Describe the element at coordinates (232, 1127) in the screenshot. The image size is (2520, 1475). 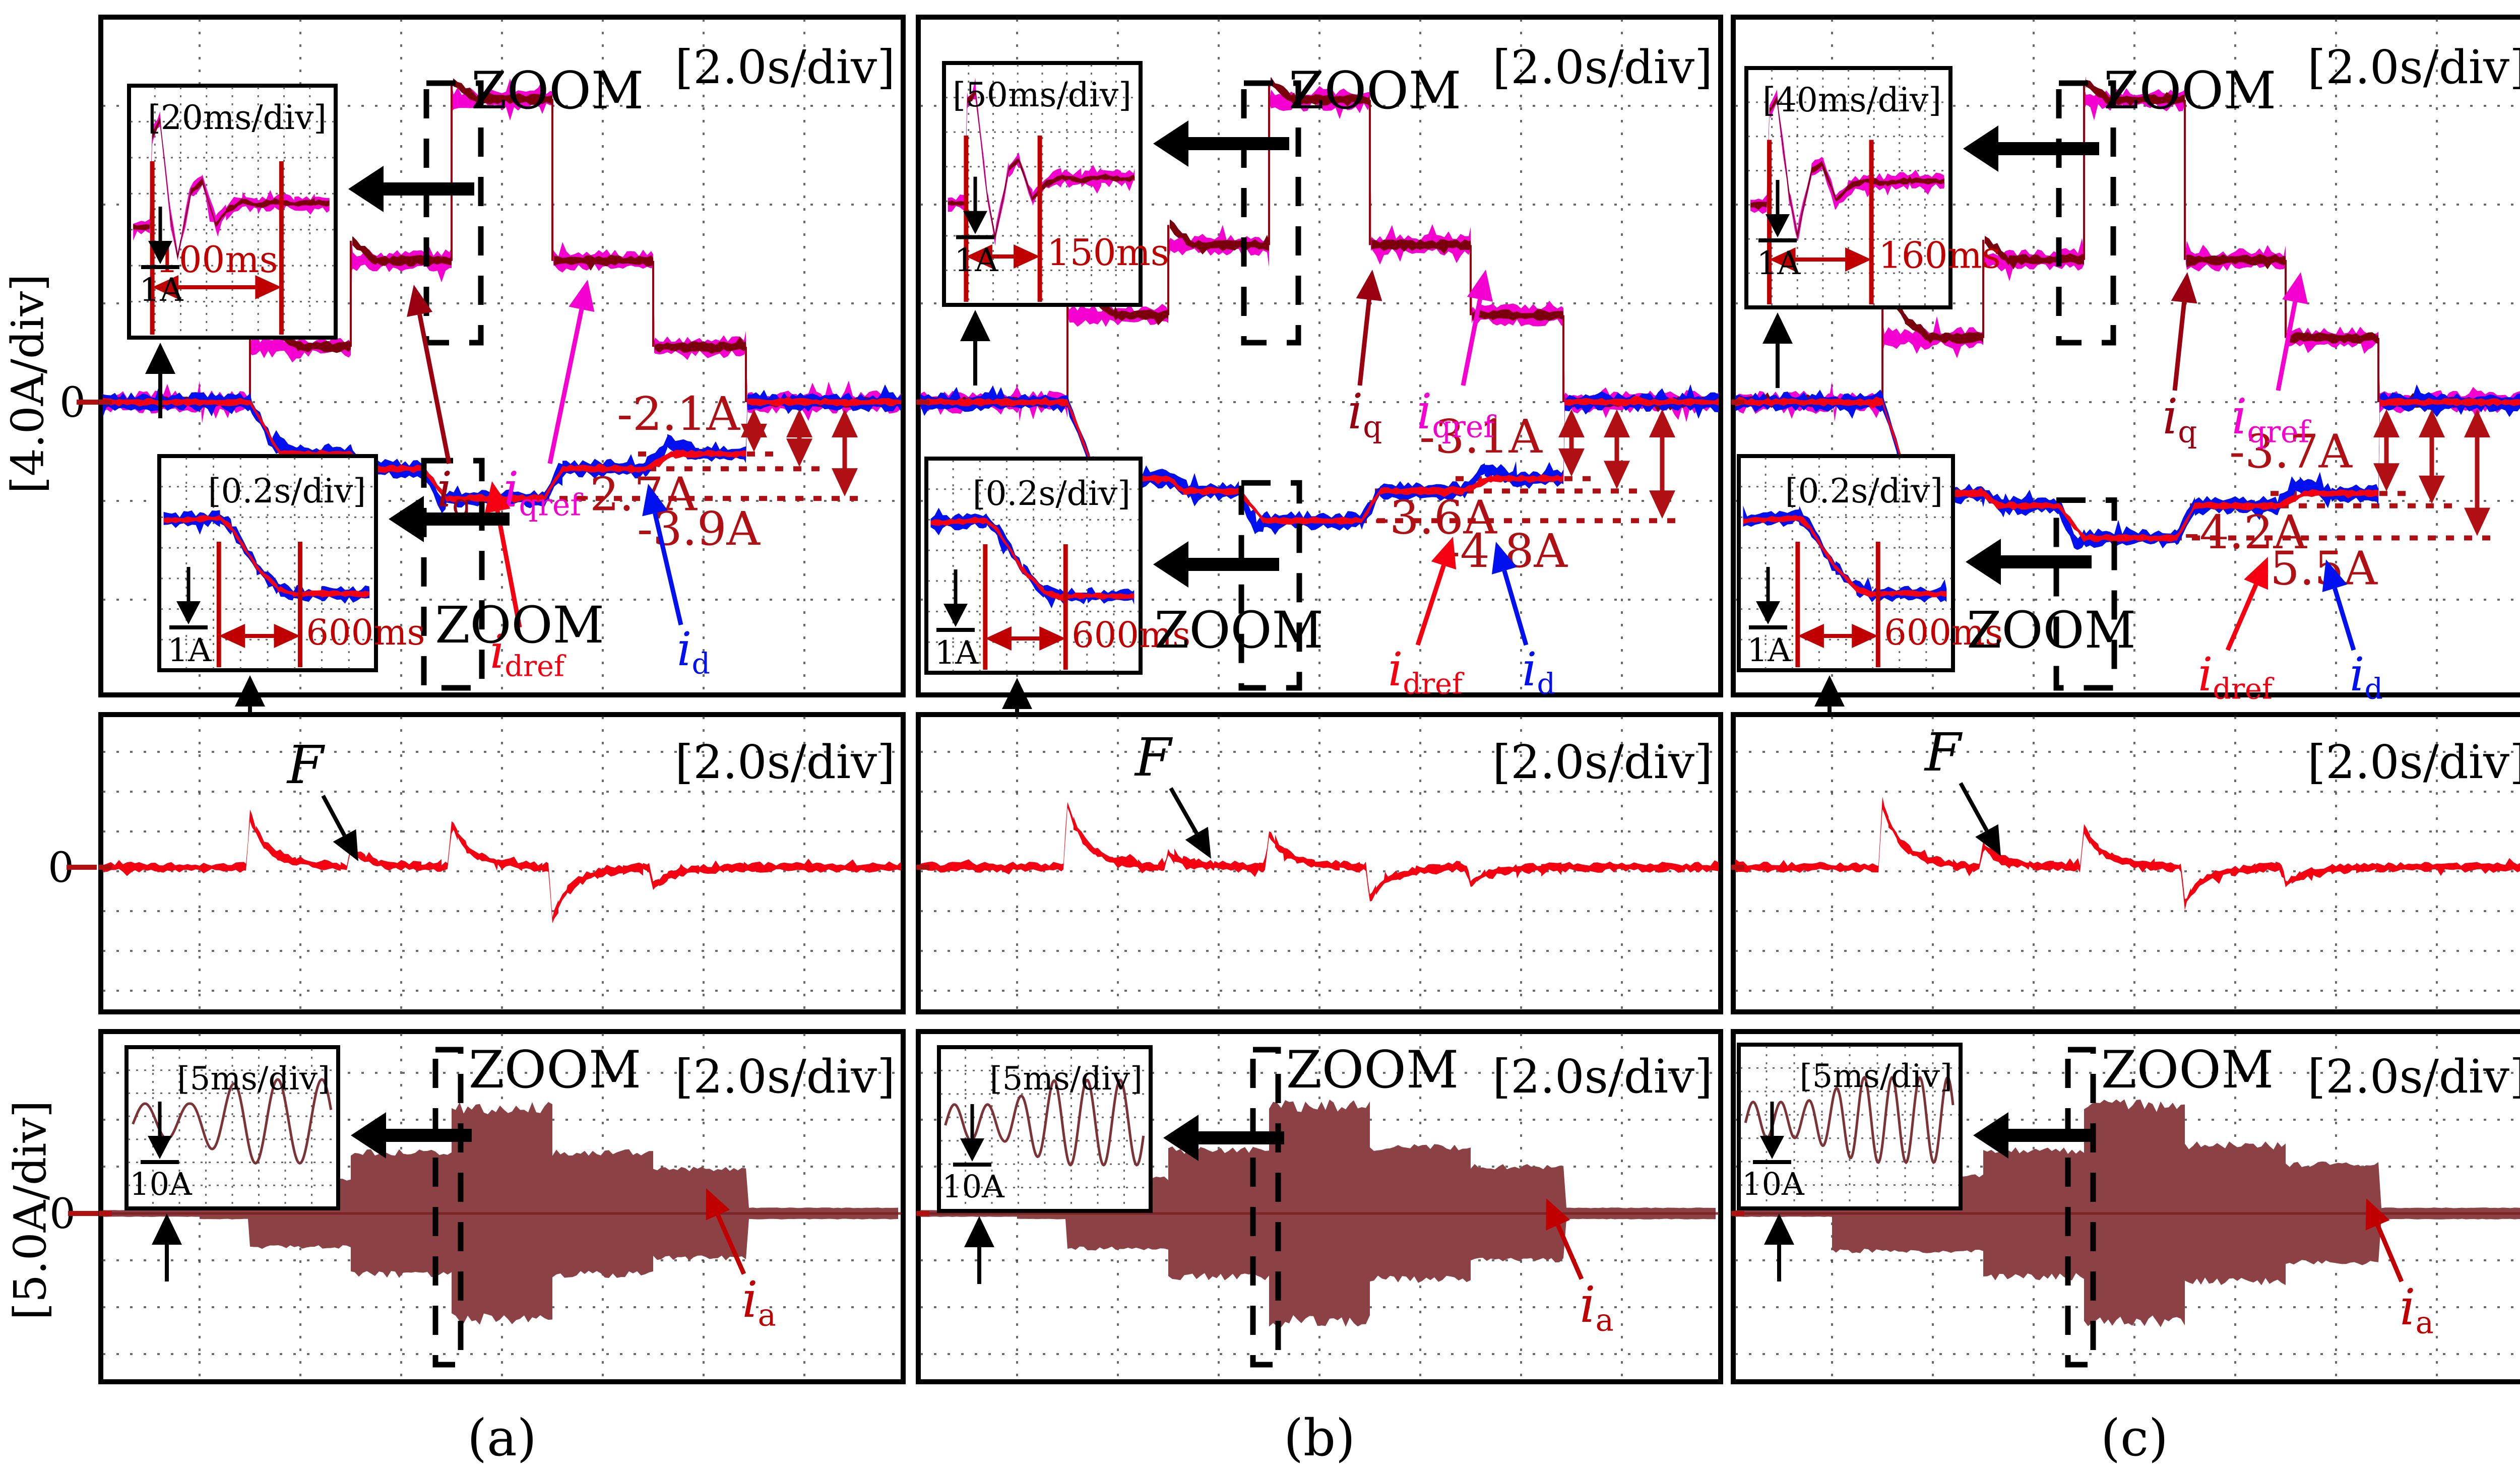
I see `inset-ia-zoom: [5ms/div] 10A` at that location.